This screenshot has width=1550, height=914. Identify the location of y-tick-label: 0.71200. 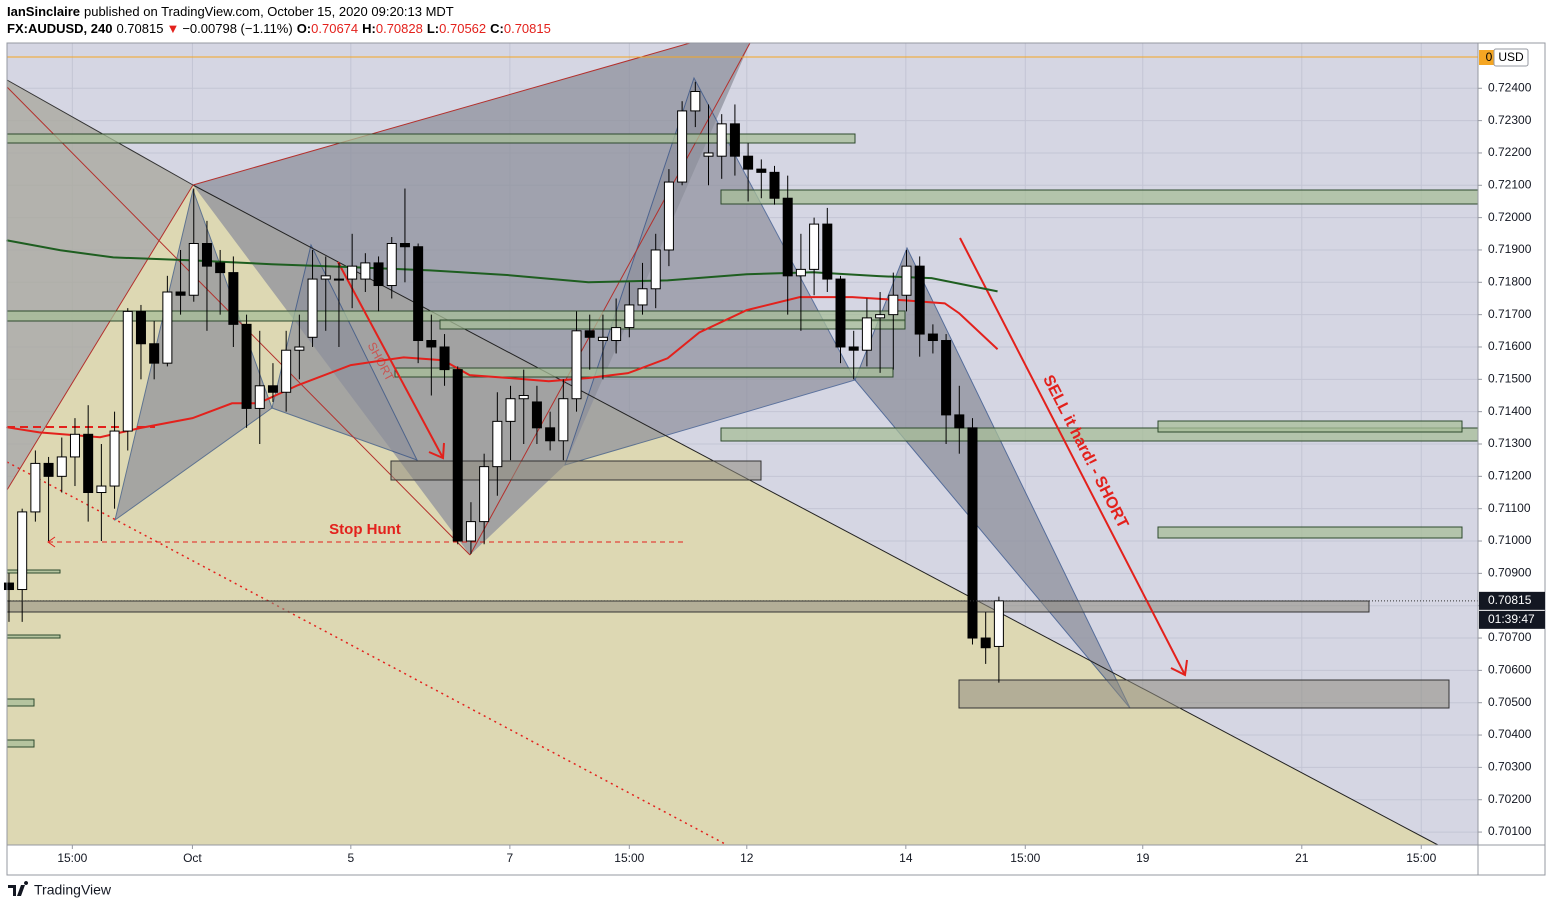
(1510, 476).